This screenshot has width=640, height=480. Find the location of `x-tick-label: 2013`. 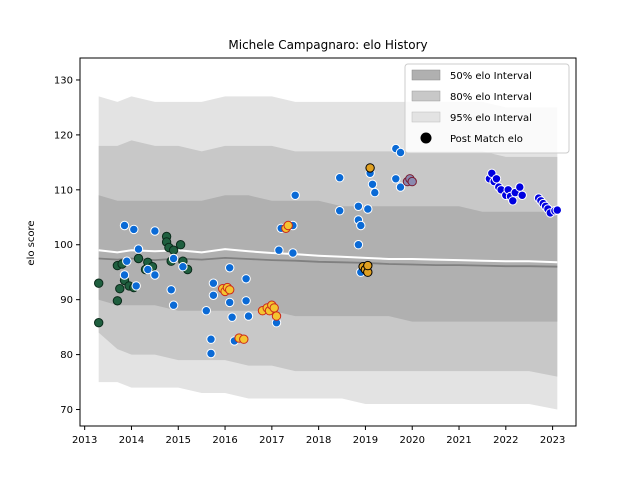

x-tick-label: 2013 is located at coordinates (84, 440).